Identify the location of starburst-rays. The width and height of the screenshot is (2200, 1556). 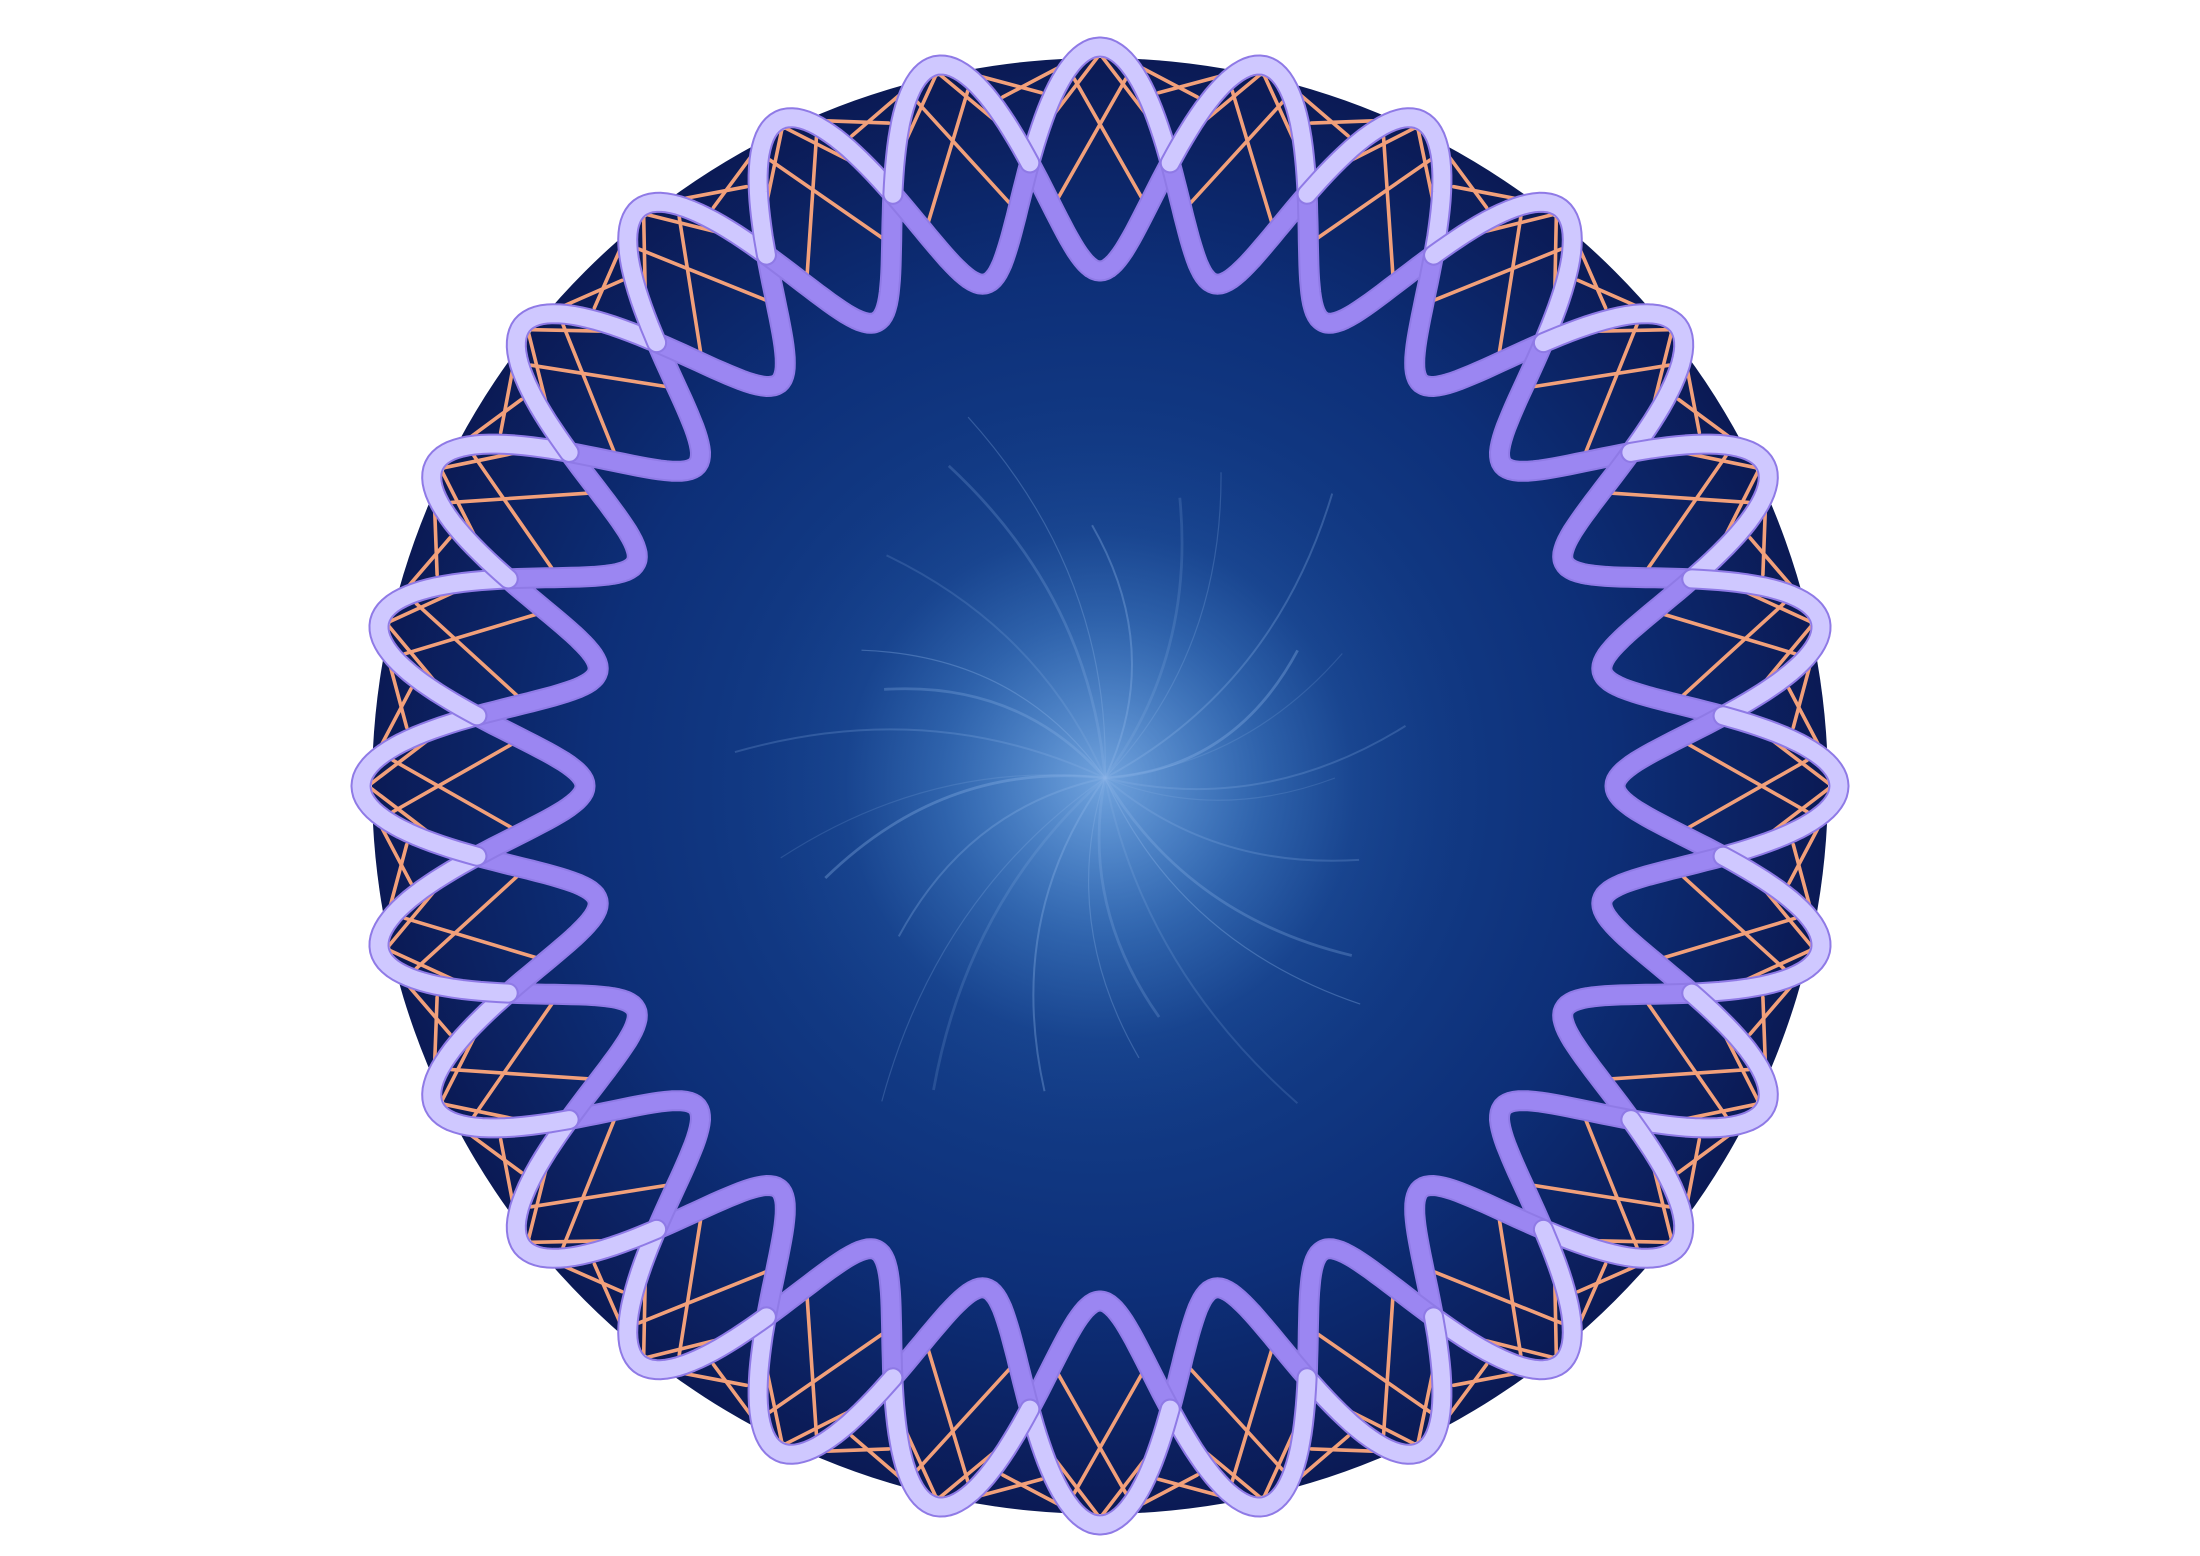
(1070, 760).